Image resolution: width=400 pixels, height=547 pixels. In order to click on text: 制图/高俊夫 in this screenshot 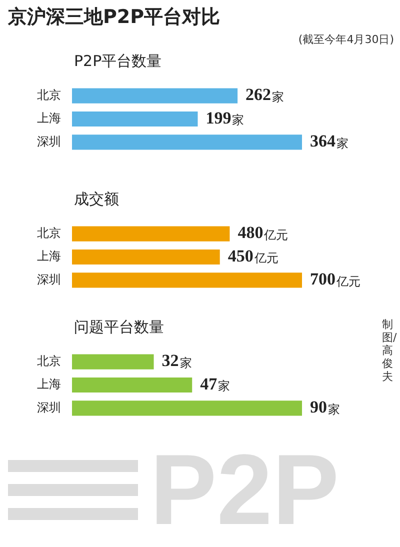, I will do `click(389, 350)`.